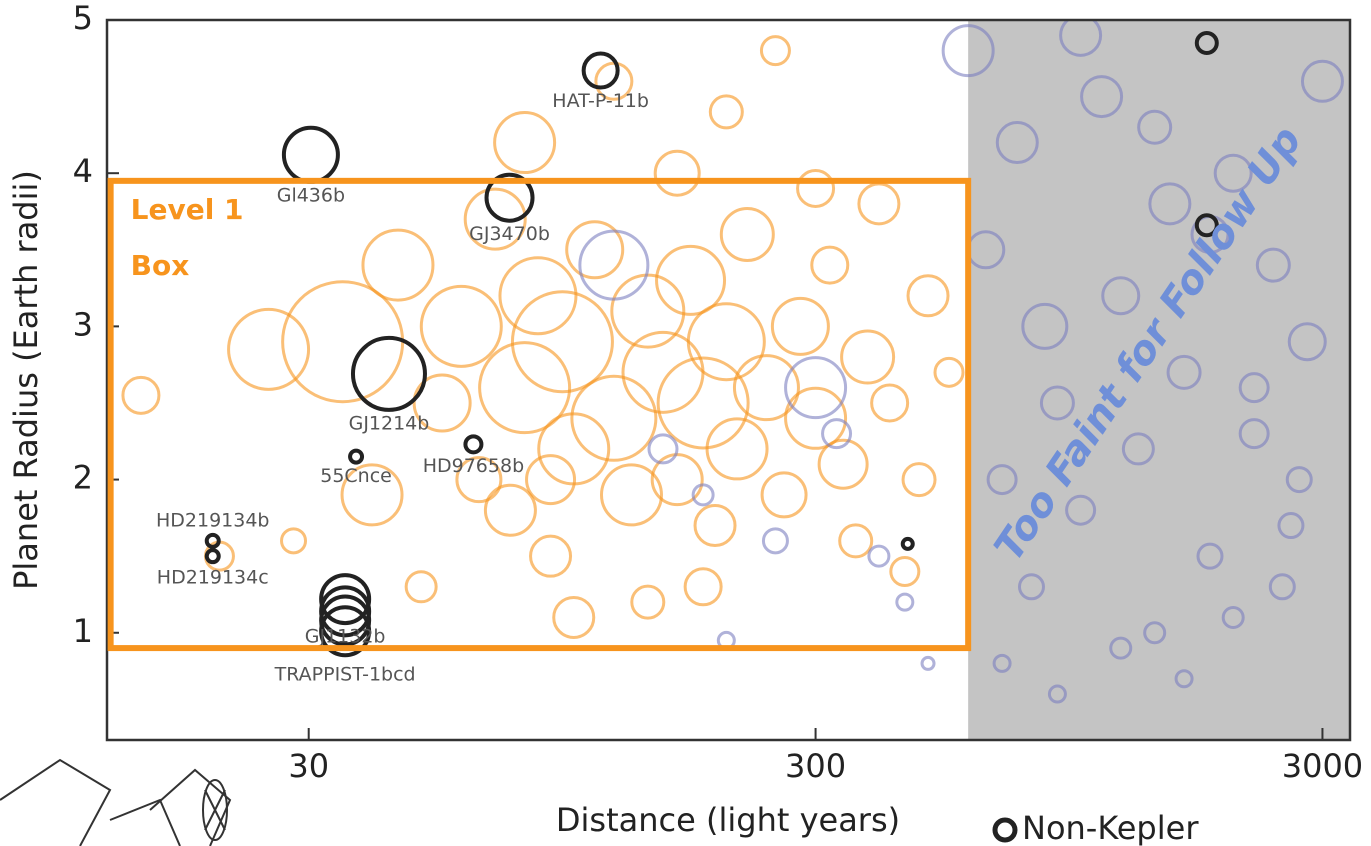 The width and height of the screenshot is (1371, 846). Describe the element at coordinates (26, 380) in the screenshot. I see `y-axis-label: Planet Radius (Earth radii)` at that location.